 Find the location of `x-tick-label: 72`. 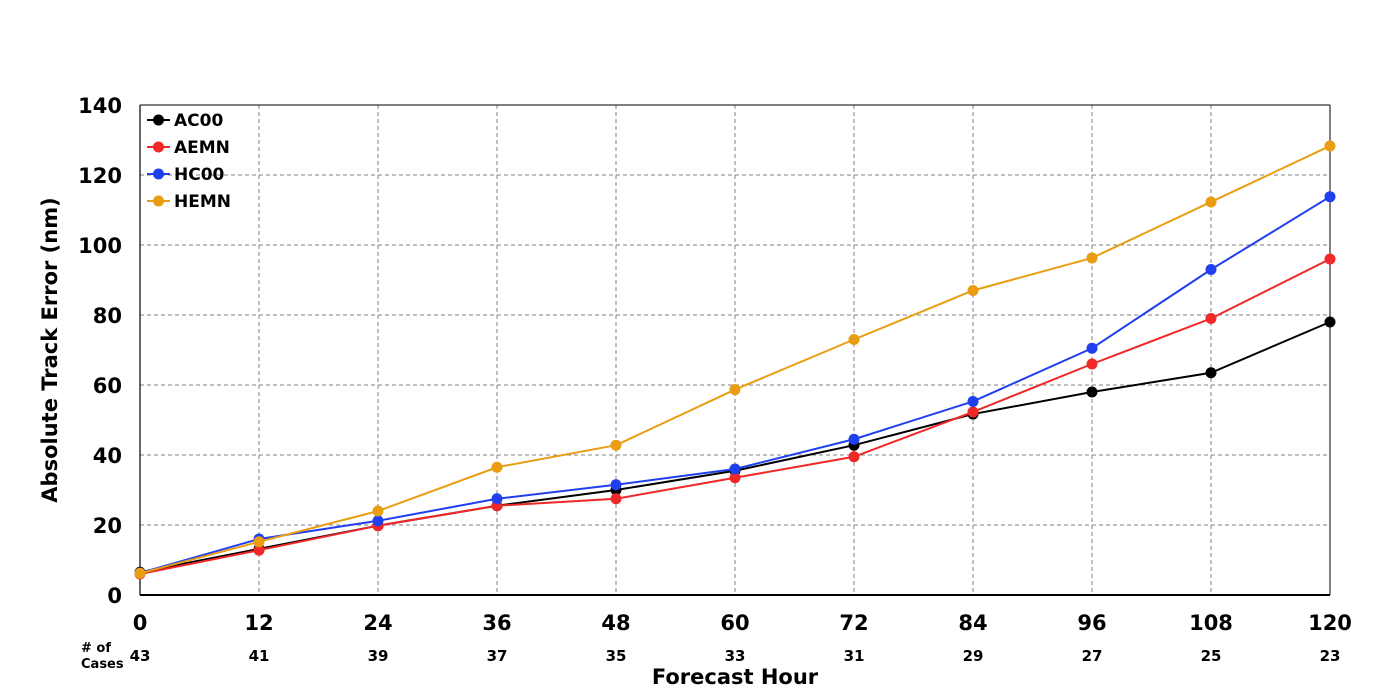

x-tick-label: 72 is located at coordinates (853, 623).